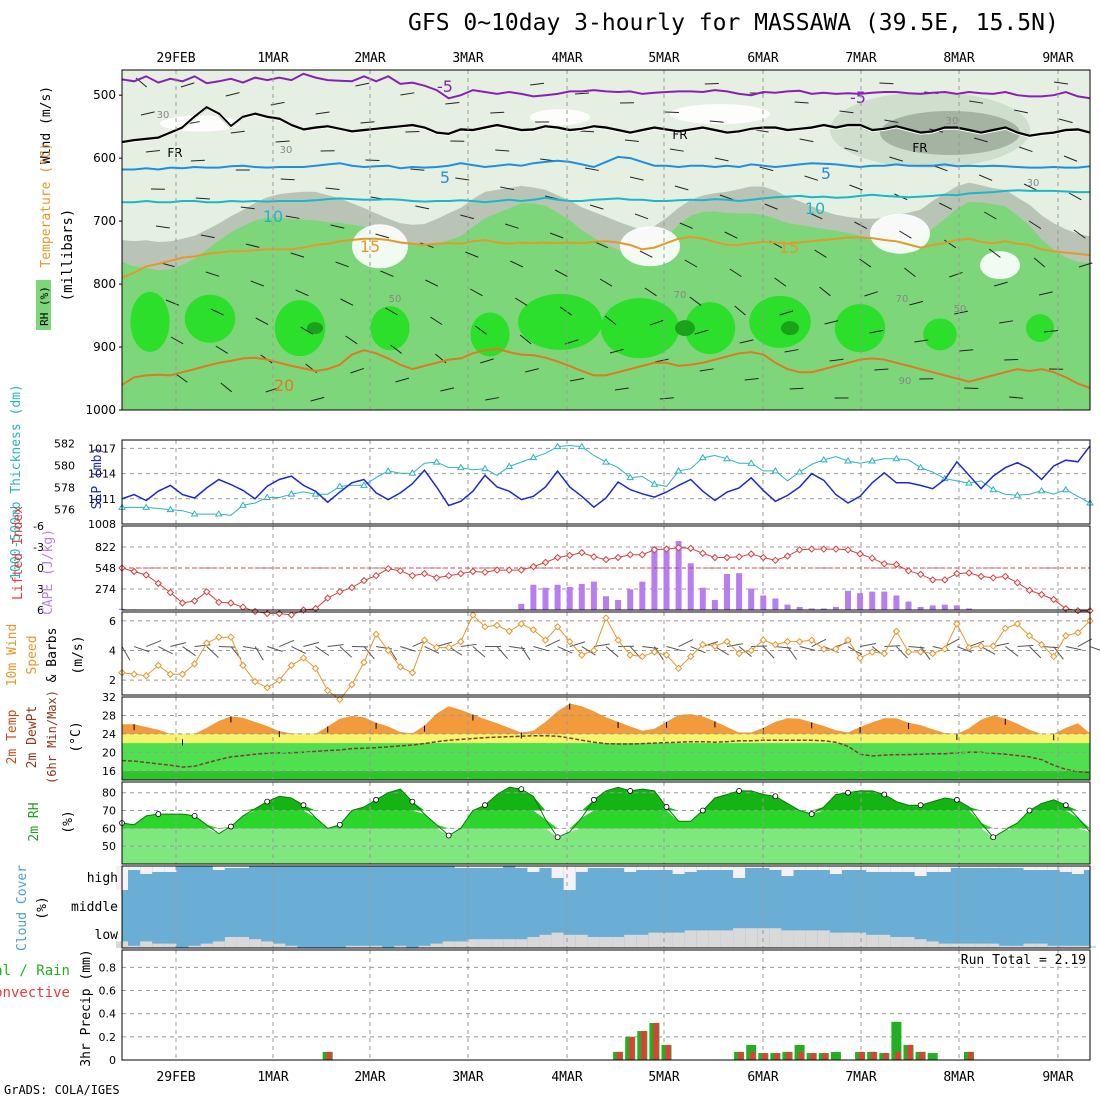 This screenshot has width=1100, height=1100. What do you see at coordinates (272, 1077) in the screenshot?
I see `bottom-date-label: 1MAR` at bounding box center [272, 1077].